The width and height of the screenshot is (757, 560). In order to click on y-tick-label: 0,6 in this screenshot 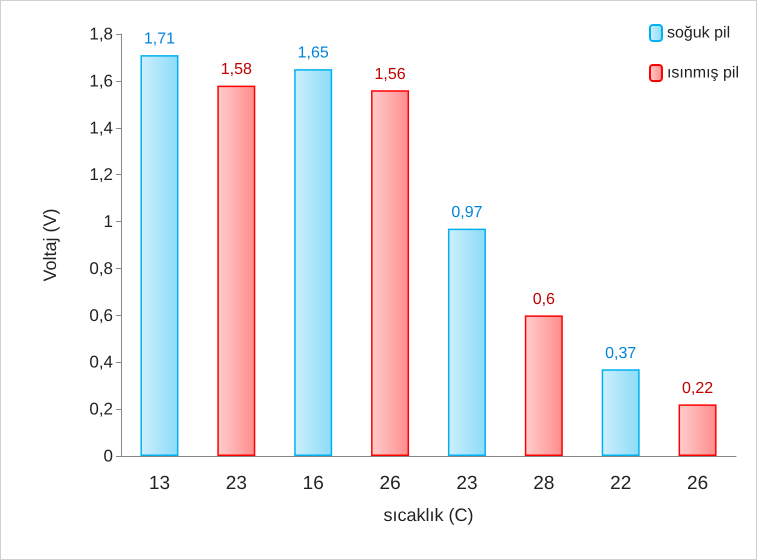, I will do `click(101, 315)`.